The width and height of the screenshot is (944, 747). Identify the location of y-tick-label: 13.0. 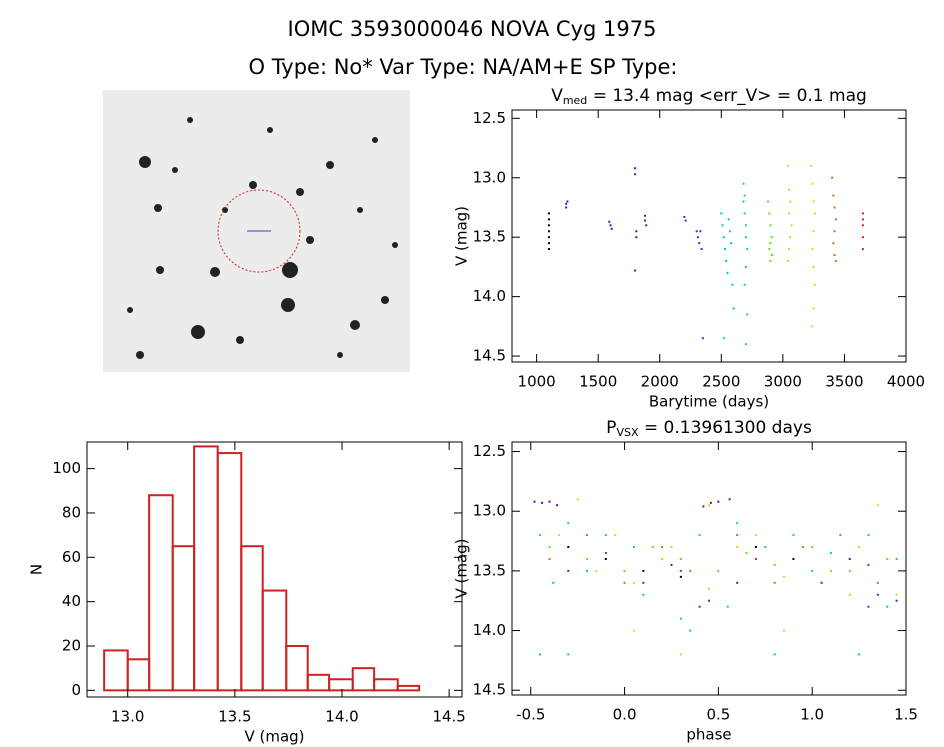
(489, 177).